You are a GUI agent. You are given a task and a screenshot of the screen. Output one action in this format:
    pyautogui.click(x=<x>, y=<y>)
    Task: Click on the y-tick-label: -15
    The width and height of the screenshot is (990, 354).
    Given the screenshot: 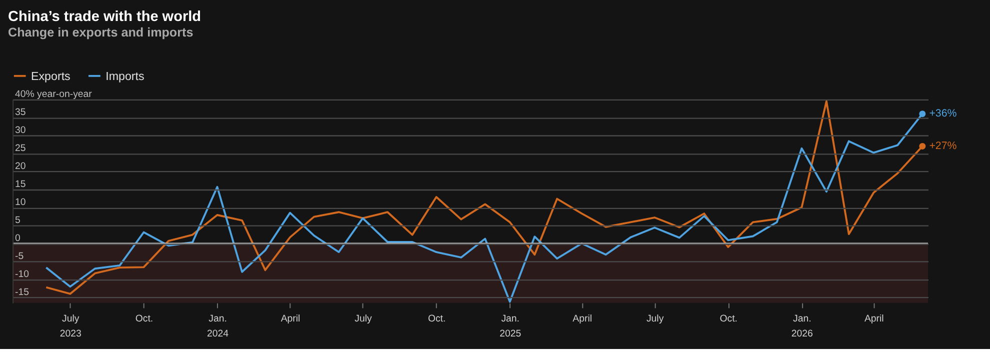 What is the action you would take?
    pyautogui.click(x=22, y=292)
    